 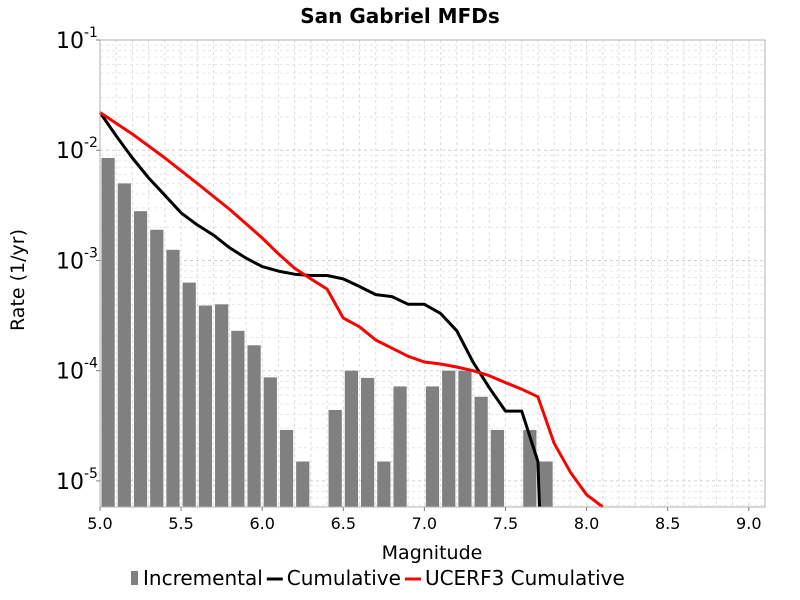 I want to click on x-tick-label: 7.0, so click(x=424, y=523).